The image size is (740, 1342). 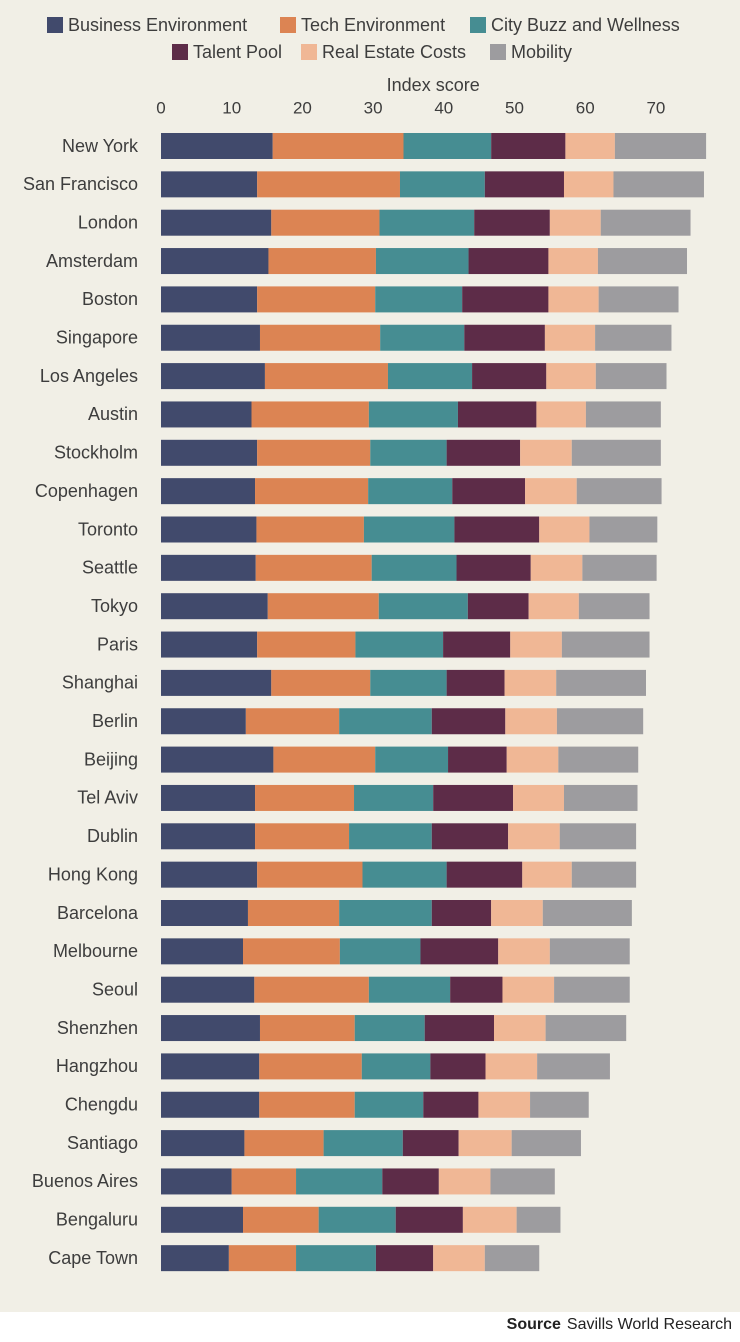 What do you see at coordinates (95, 951) in the screenshot?
I see `category-label: Melbourne` at bounding box center [95, 951].